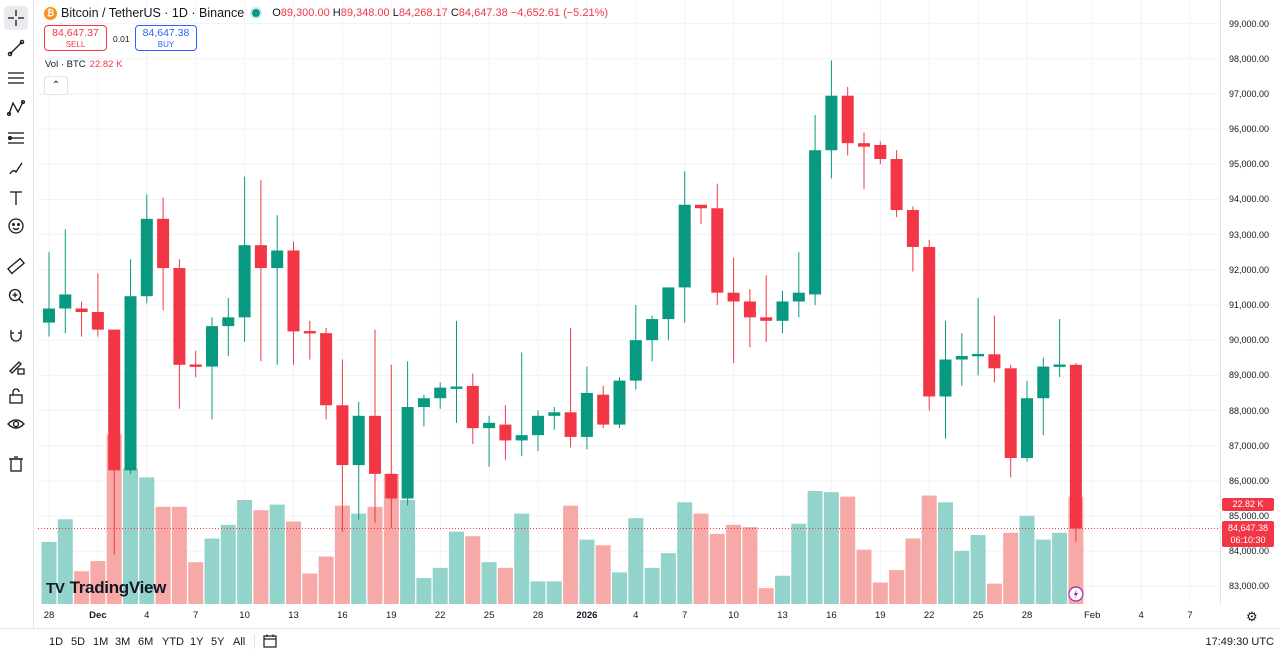 This screenshot has width=1280, height=655. I want to click on tradingview-logo: TV TradingView, so click(106, 588).